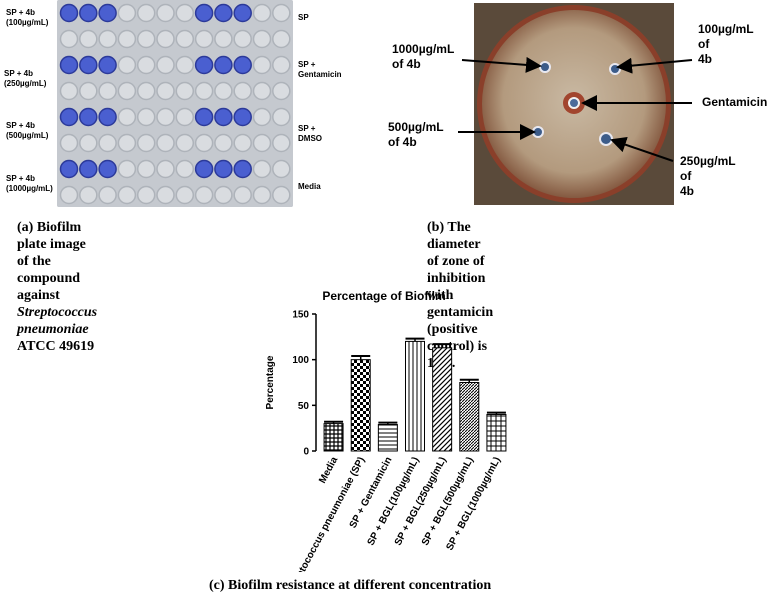 This screenshot has height=598, width=779. Describe the element at coordinates (310, 133) in the screenshot. I see `right-label-dmso: SP + DMSO` at that location.